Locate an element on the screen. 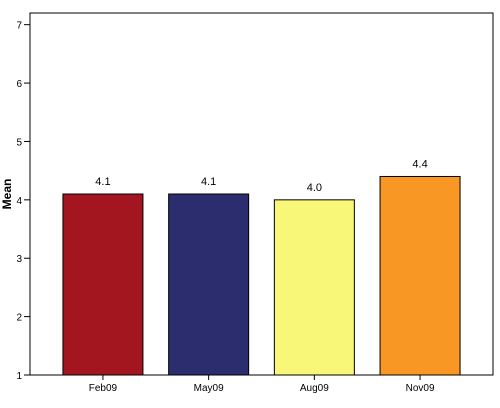 The height and width of the screenshot is (408, 500). y-tick-label: 7 is located at coordinates (19, 26).